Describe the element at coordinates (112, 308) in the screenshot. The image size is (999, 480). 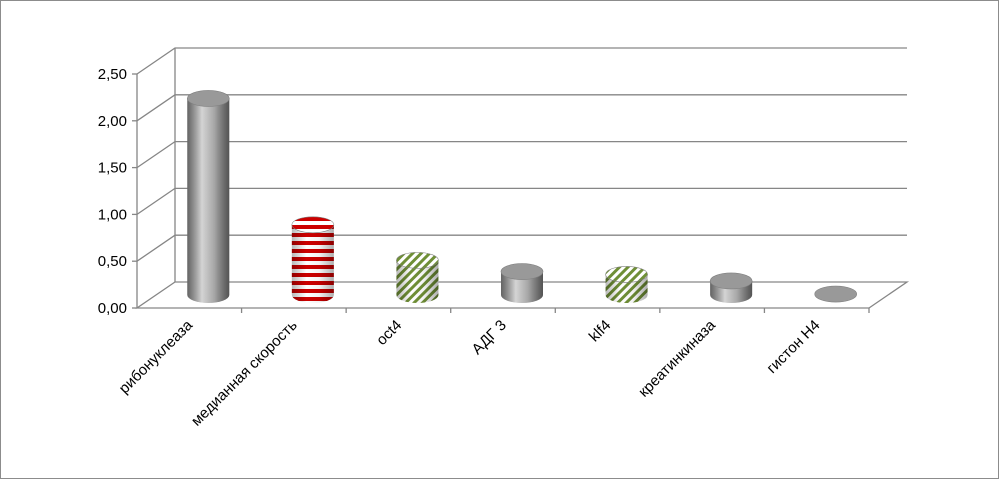
I see `y-tick-label: 0,00` at that location.